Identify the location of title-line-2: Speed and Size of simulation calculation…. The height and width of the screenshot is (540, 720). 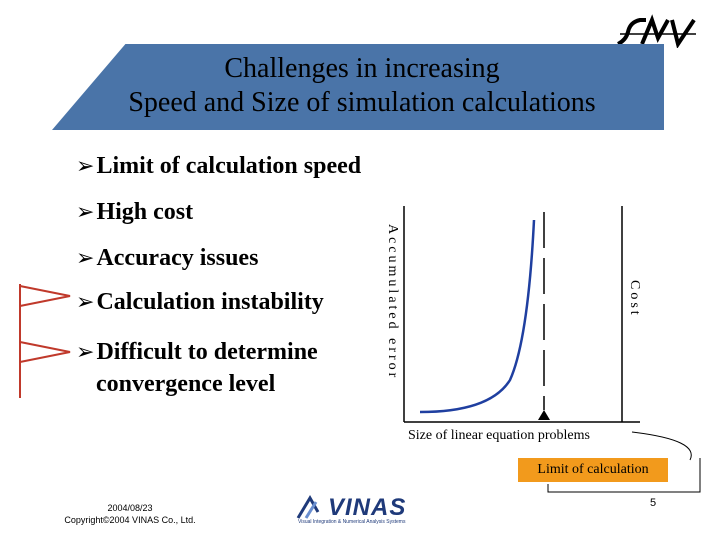
(362, 102).